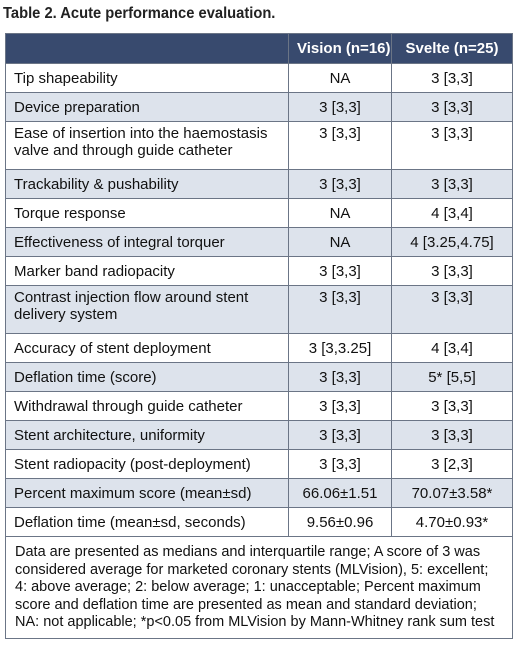 The image size is (517, 659). What do you see at coordinates (452, 377) in the screenshot?
I see `svelte-value: 5* [5,5]` at bounding box center [452, 377].